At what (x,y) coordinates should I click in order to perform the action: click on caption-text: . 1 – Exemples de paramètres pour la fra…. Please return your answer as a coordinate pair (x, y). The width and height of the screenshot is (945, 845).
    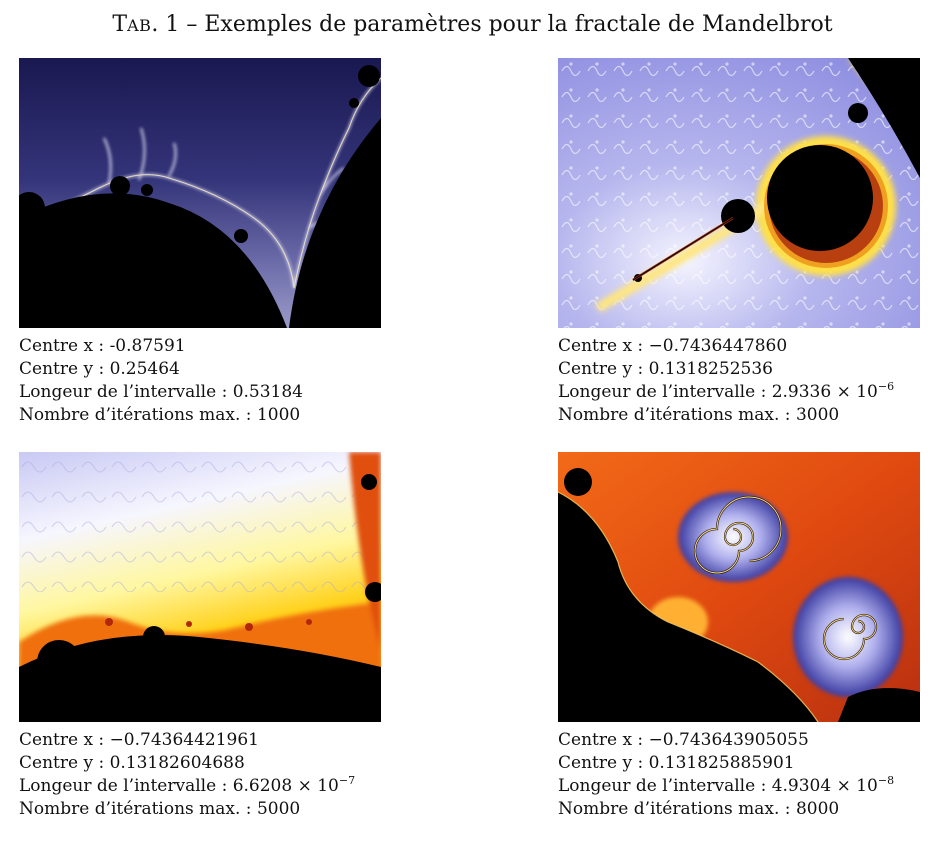
    Looking at the image, I should click on (492, 24).